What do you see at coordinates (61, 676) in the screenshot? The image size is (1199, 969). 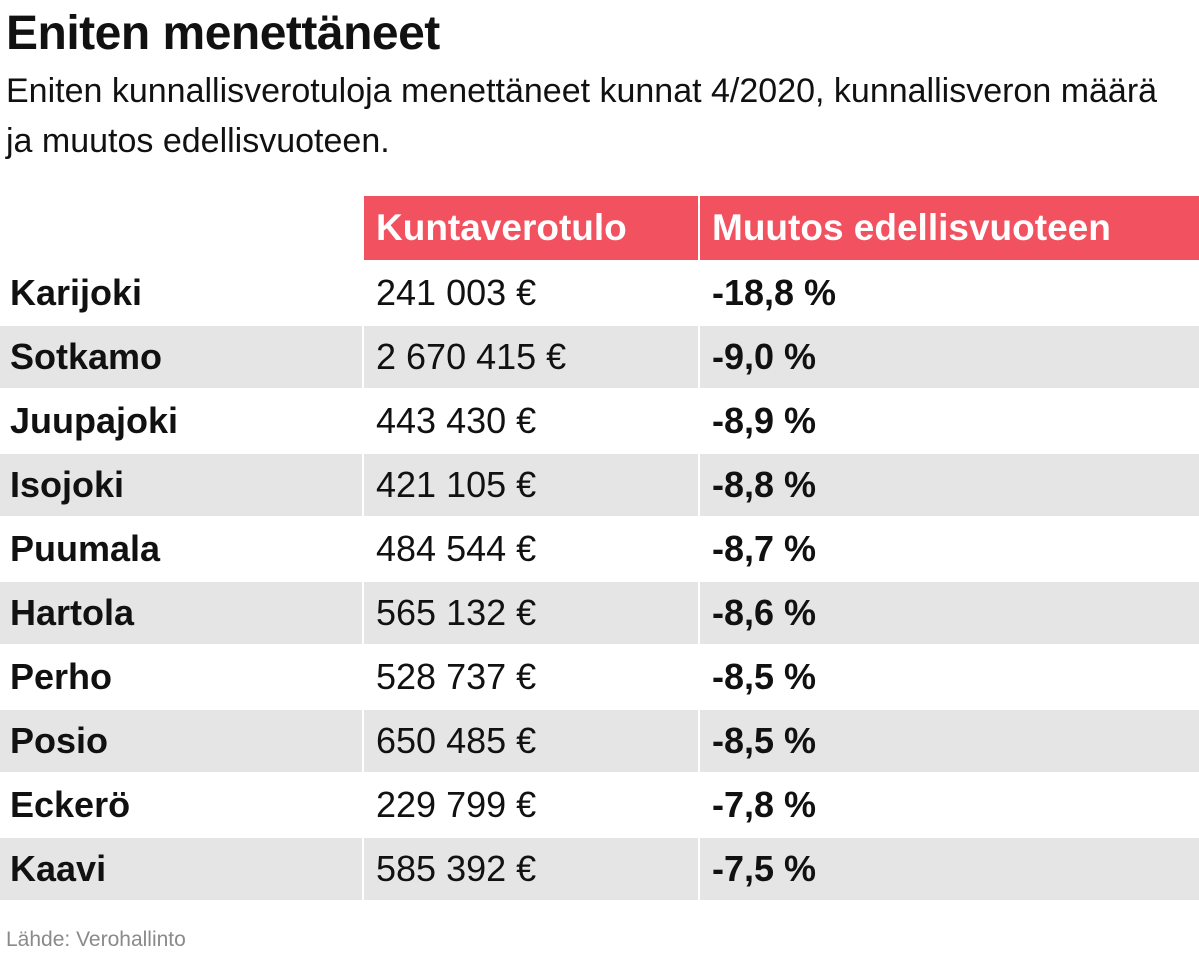 I see `municipality-cell: Perho` at bounding box center [61, 676].